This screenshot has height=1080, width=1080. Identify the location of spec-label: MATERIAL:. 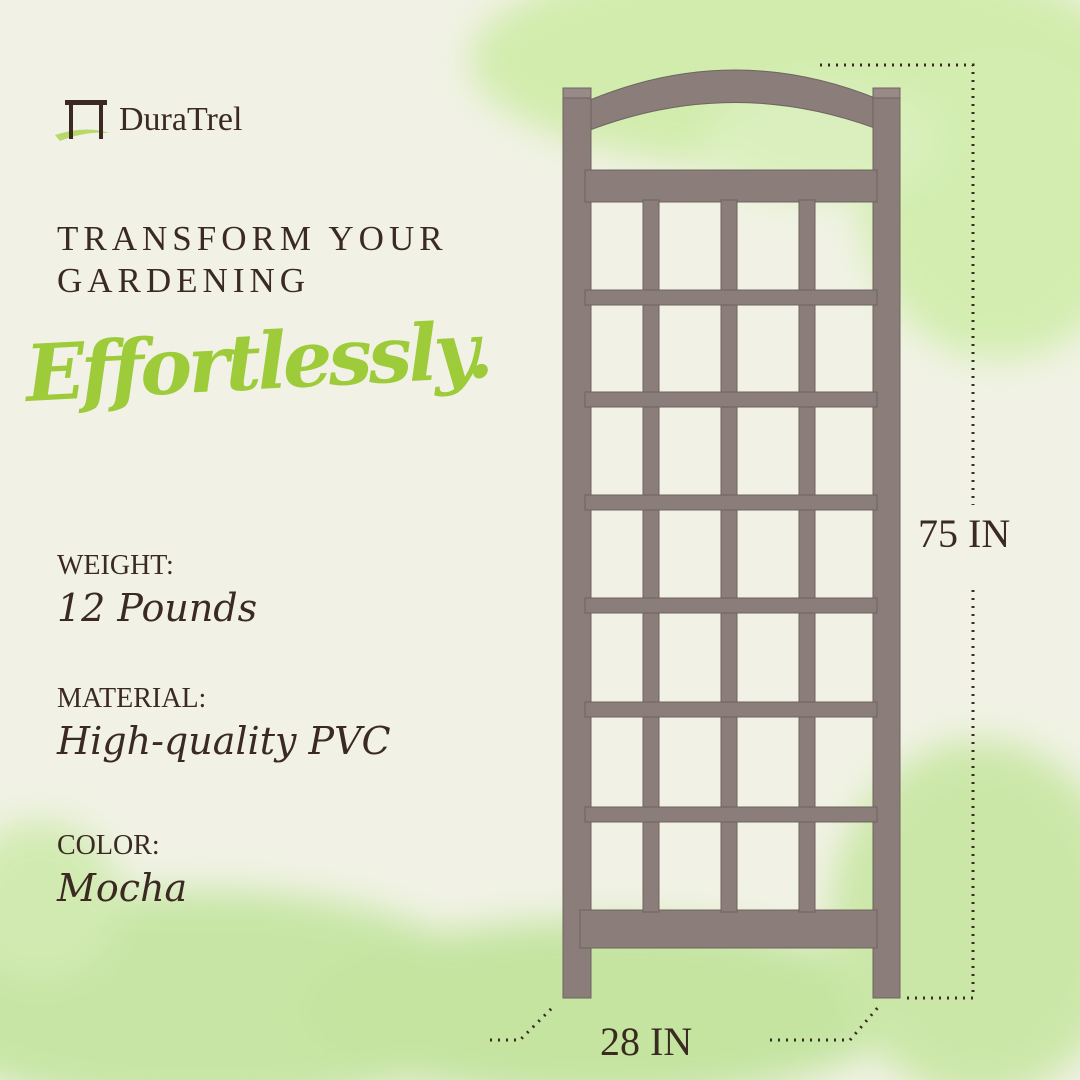
(132, 698).